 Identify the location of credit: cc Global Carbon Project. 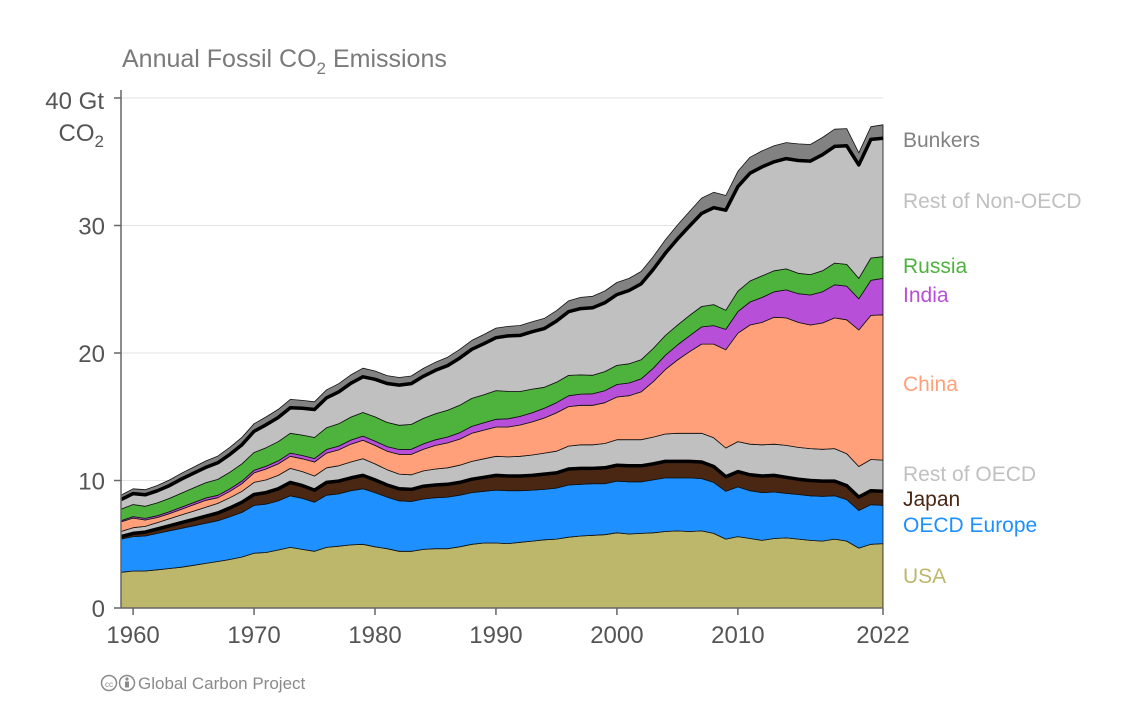
(203, 683).